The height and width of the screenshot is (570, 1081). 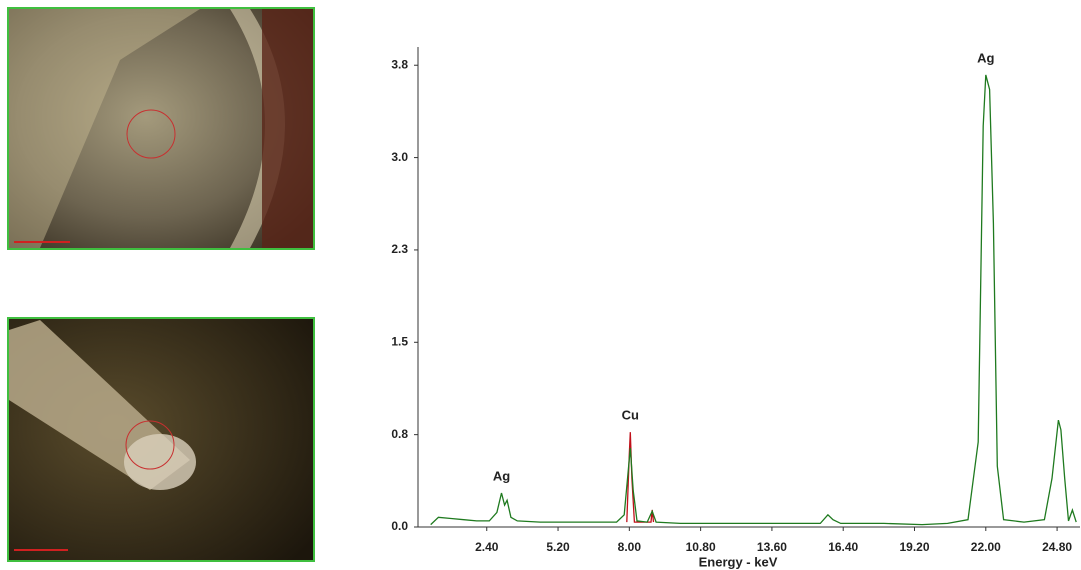 What do you see at coordinates (487, 547) in the screenshot?
I see `x-tick-label: 2.40` at bounding box center [487, 547].